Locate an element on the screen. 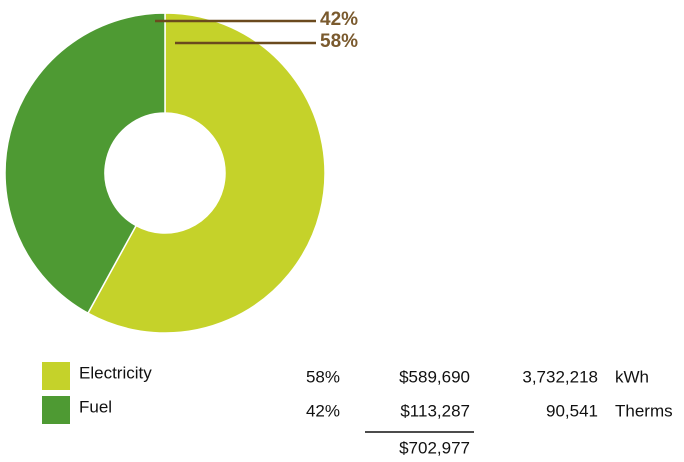  row-percent: 58% is located at coordinates (323, 376).